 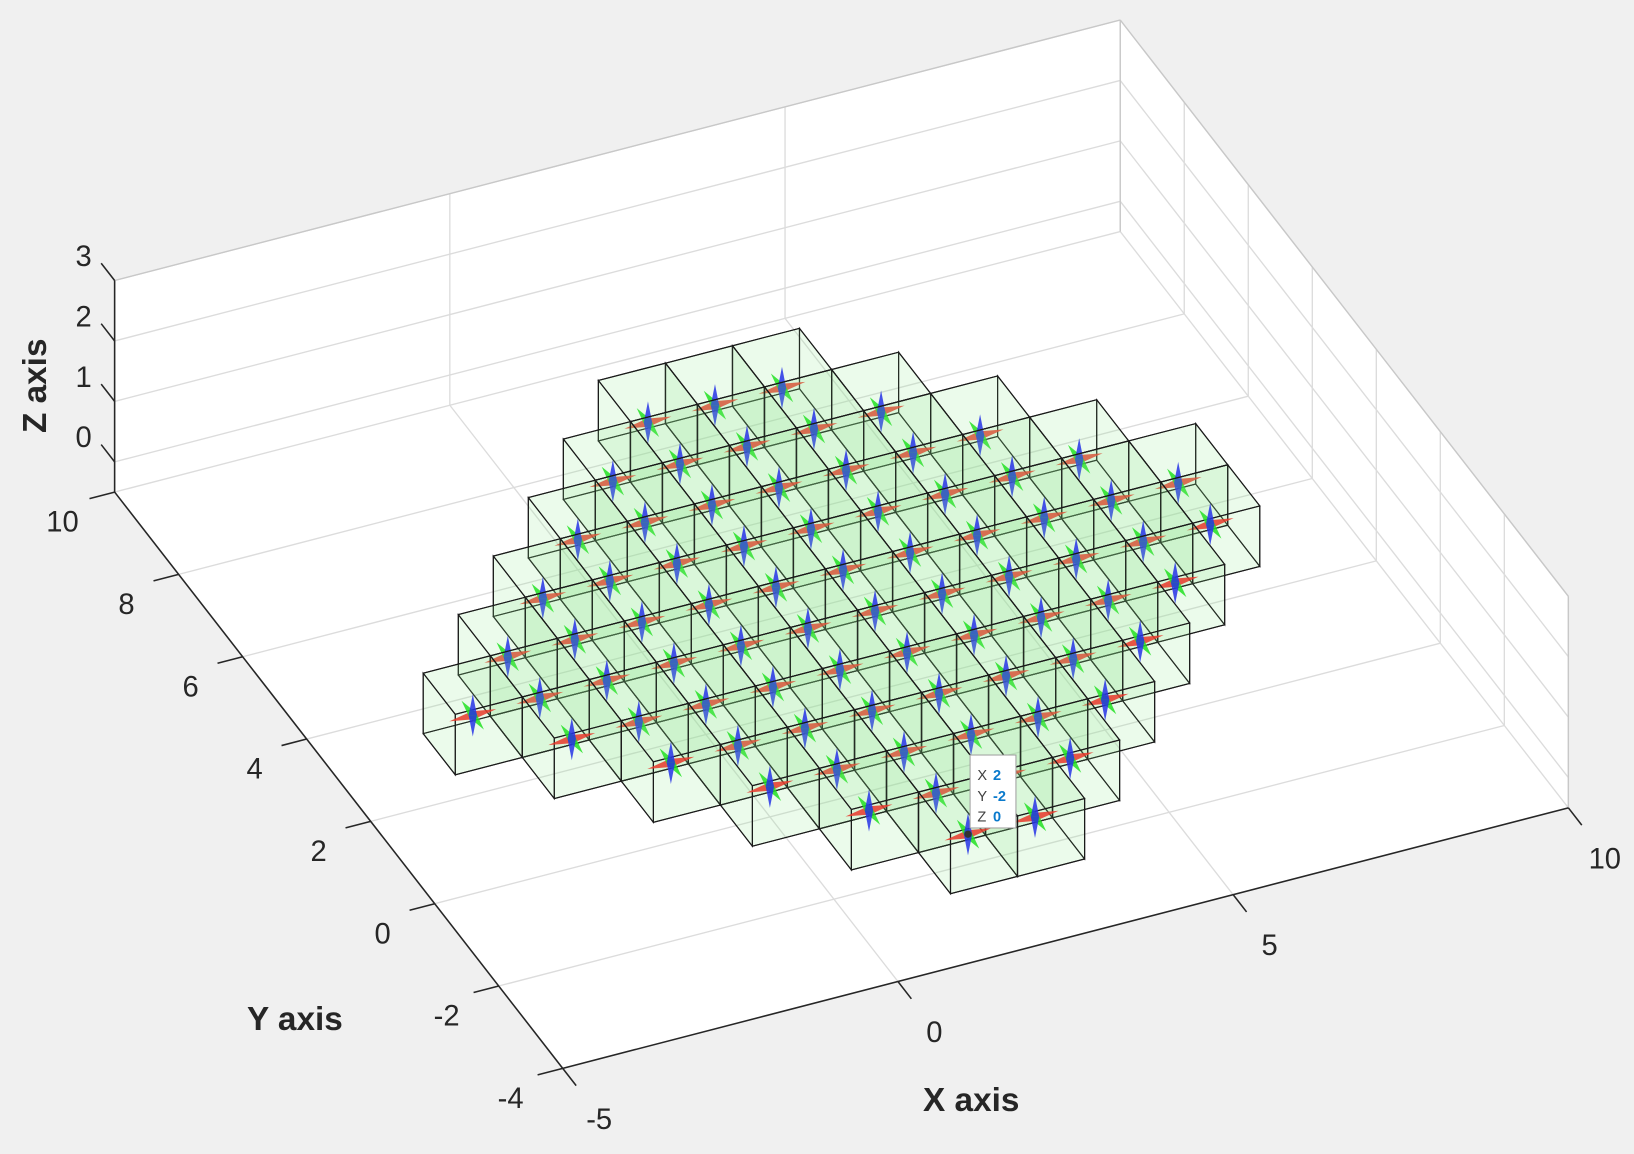 What do you see at coordinates (1240, 903) in the screenshot?
I see `x-tick` at bounding box center [1240, 903].